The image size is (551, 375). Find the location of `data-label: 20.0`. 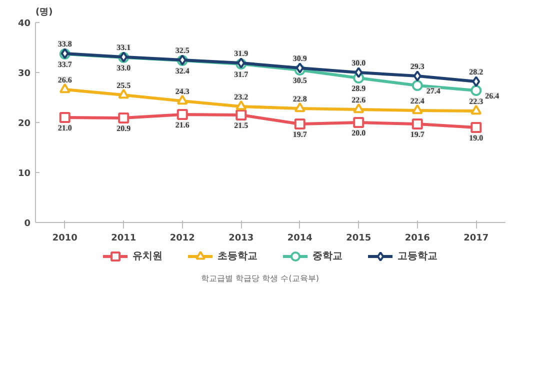

data-label: 20.0 is located at coordinates (359, 133).